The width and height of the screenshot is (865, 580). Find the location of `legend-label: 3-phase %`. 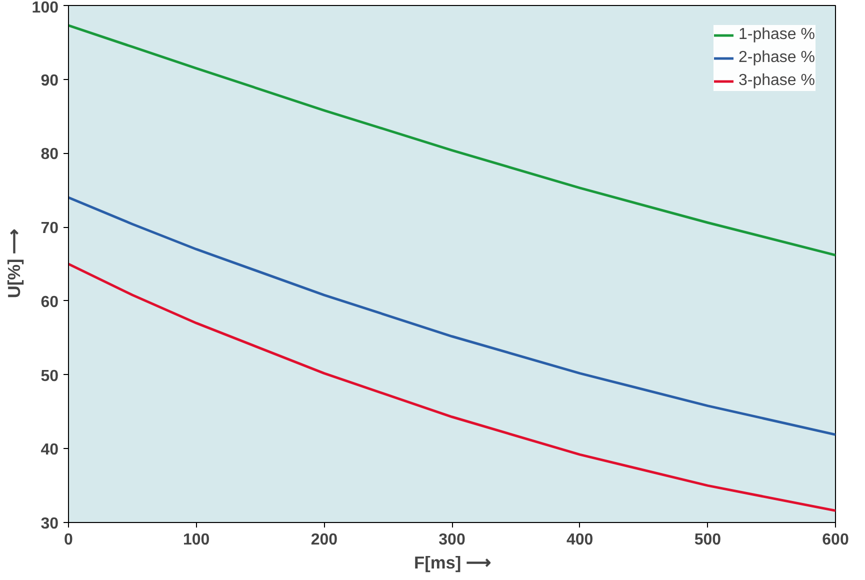

legend-label: 3-phase % is located at coordinates (776, 81).